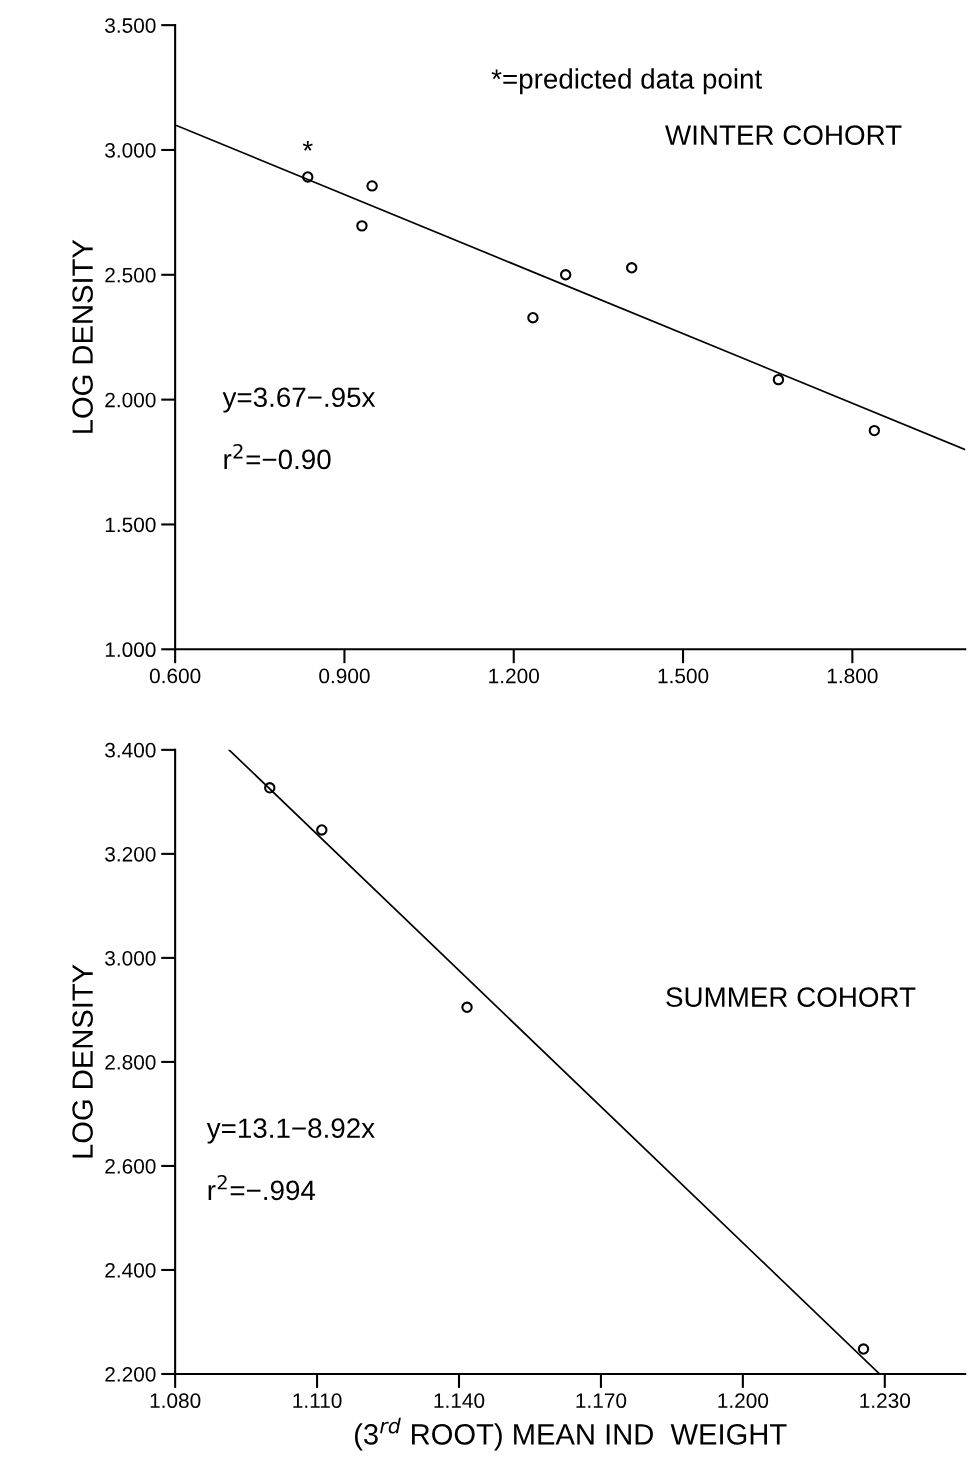 This screenshot has width=973, height=1479. What do you see at coordinates (130, 1270) in the screenshot?
I see `y-tick-label: 2.400` at bounding box center [130, 1270].